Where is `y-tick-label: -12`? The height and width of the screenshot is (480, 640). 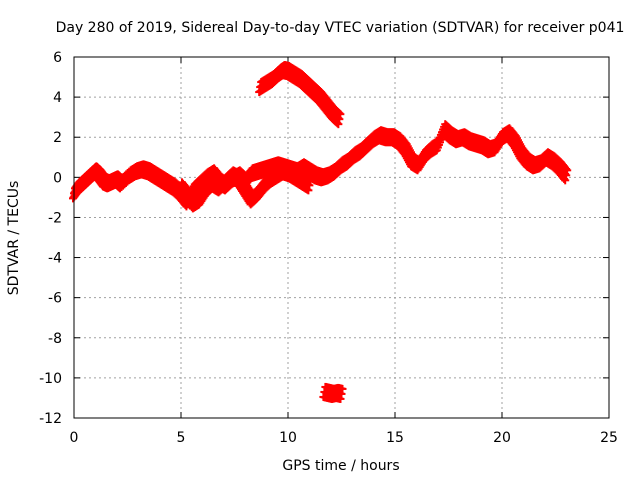
y-tick-label: -12 is located at coordinates (50, 419).